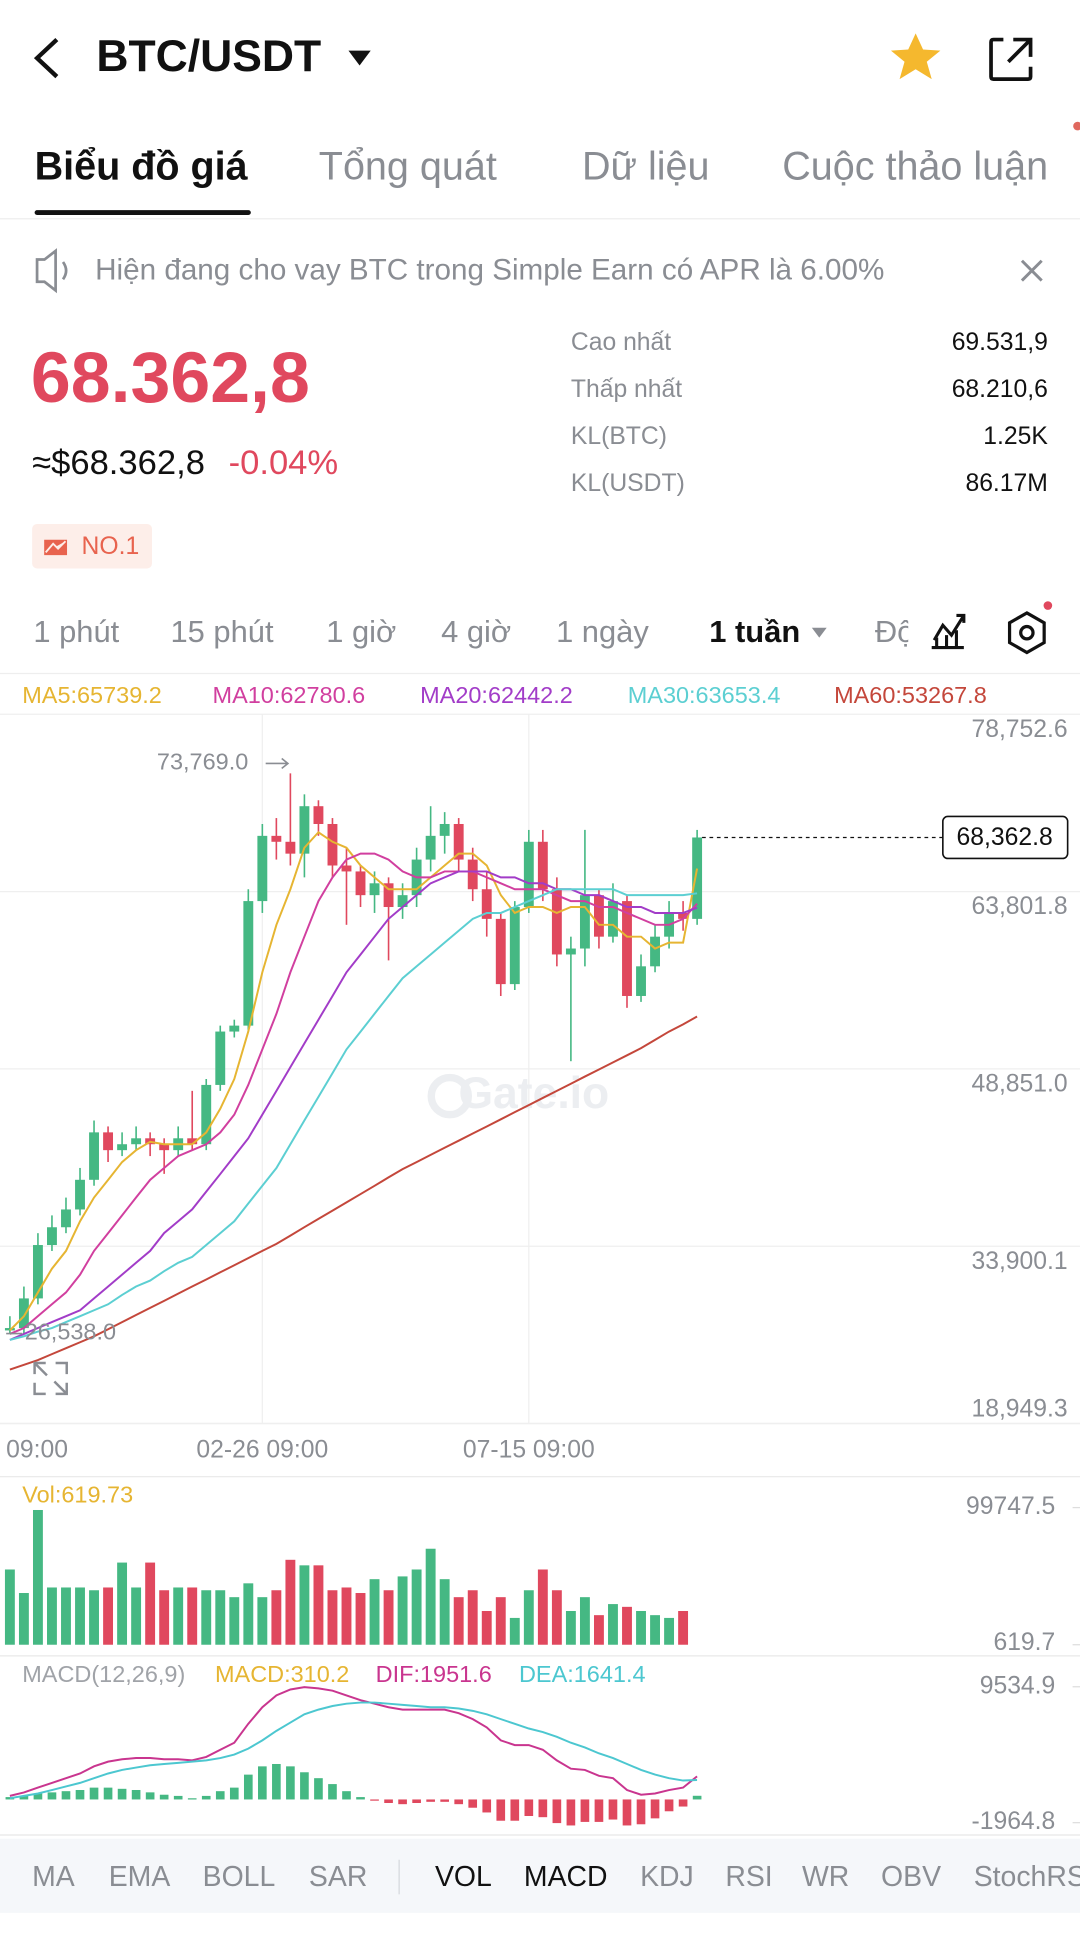 The width and height of the screenshot is (1080, 1937). Describe the element at coordinates (667, 1877) in the screenshot. I see `indicator-tab: KDJ` at that location.